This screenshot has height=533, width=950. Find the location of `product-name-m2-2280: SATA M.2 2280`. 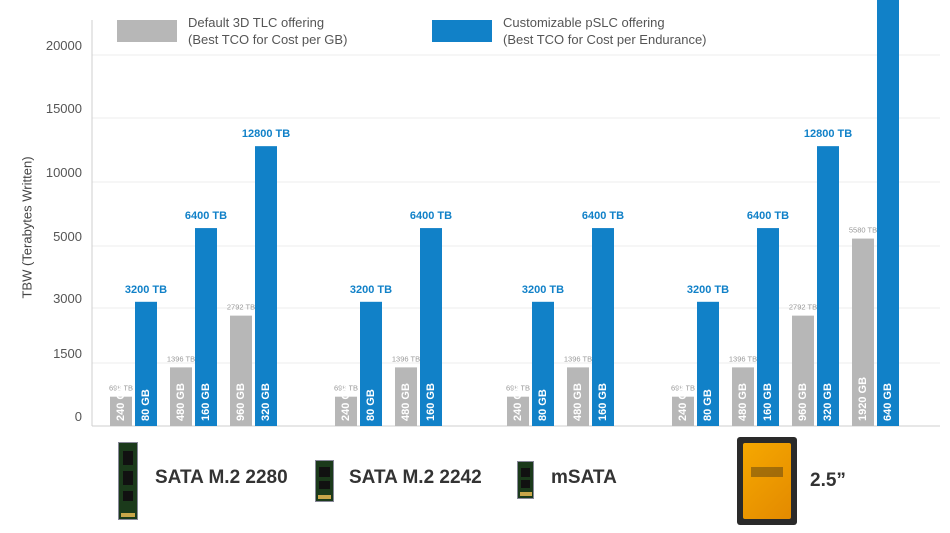

product-name-m2-2280: SATA M.2 2280 is located at coordinates (221, 477).